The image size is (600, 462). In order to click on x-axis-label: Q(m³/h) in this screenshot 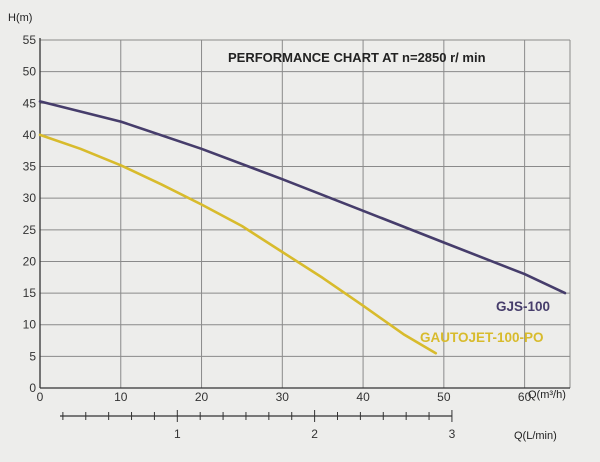, I will do `click(547, 395)`.